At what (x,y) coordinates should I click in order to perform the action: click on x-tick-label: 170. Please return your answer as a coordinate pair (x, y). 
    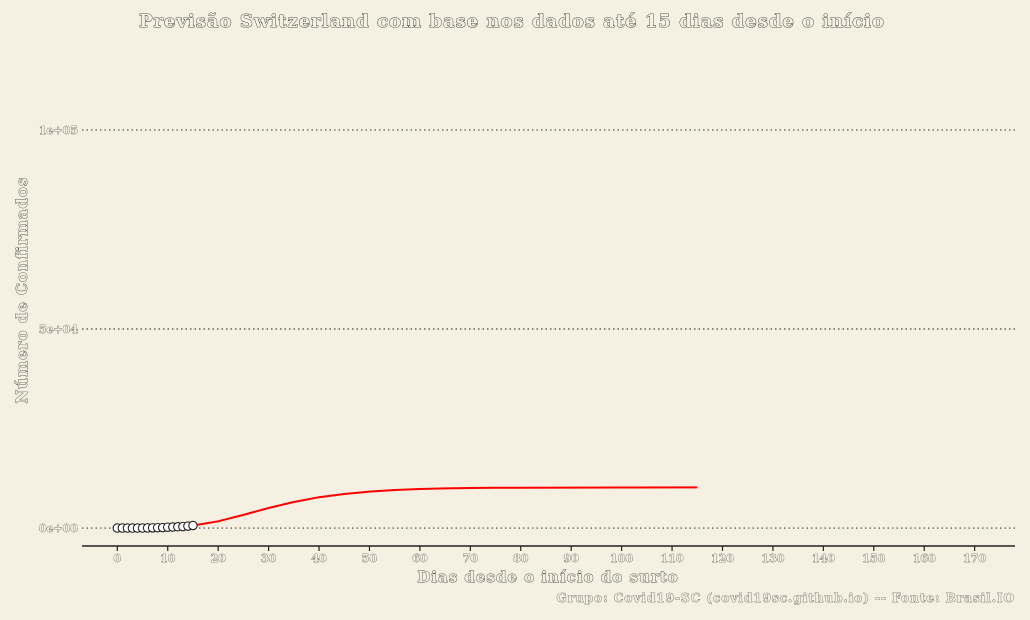
    Looking at the image, I should click on (974, 558).